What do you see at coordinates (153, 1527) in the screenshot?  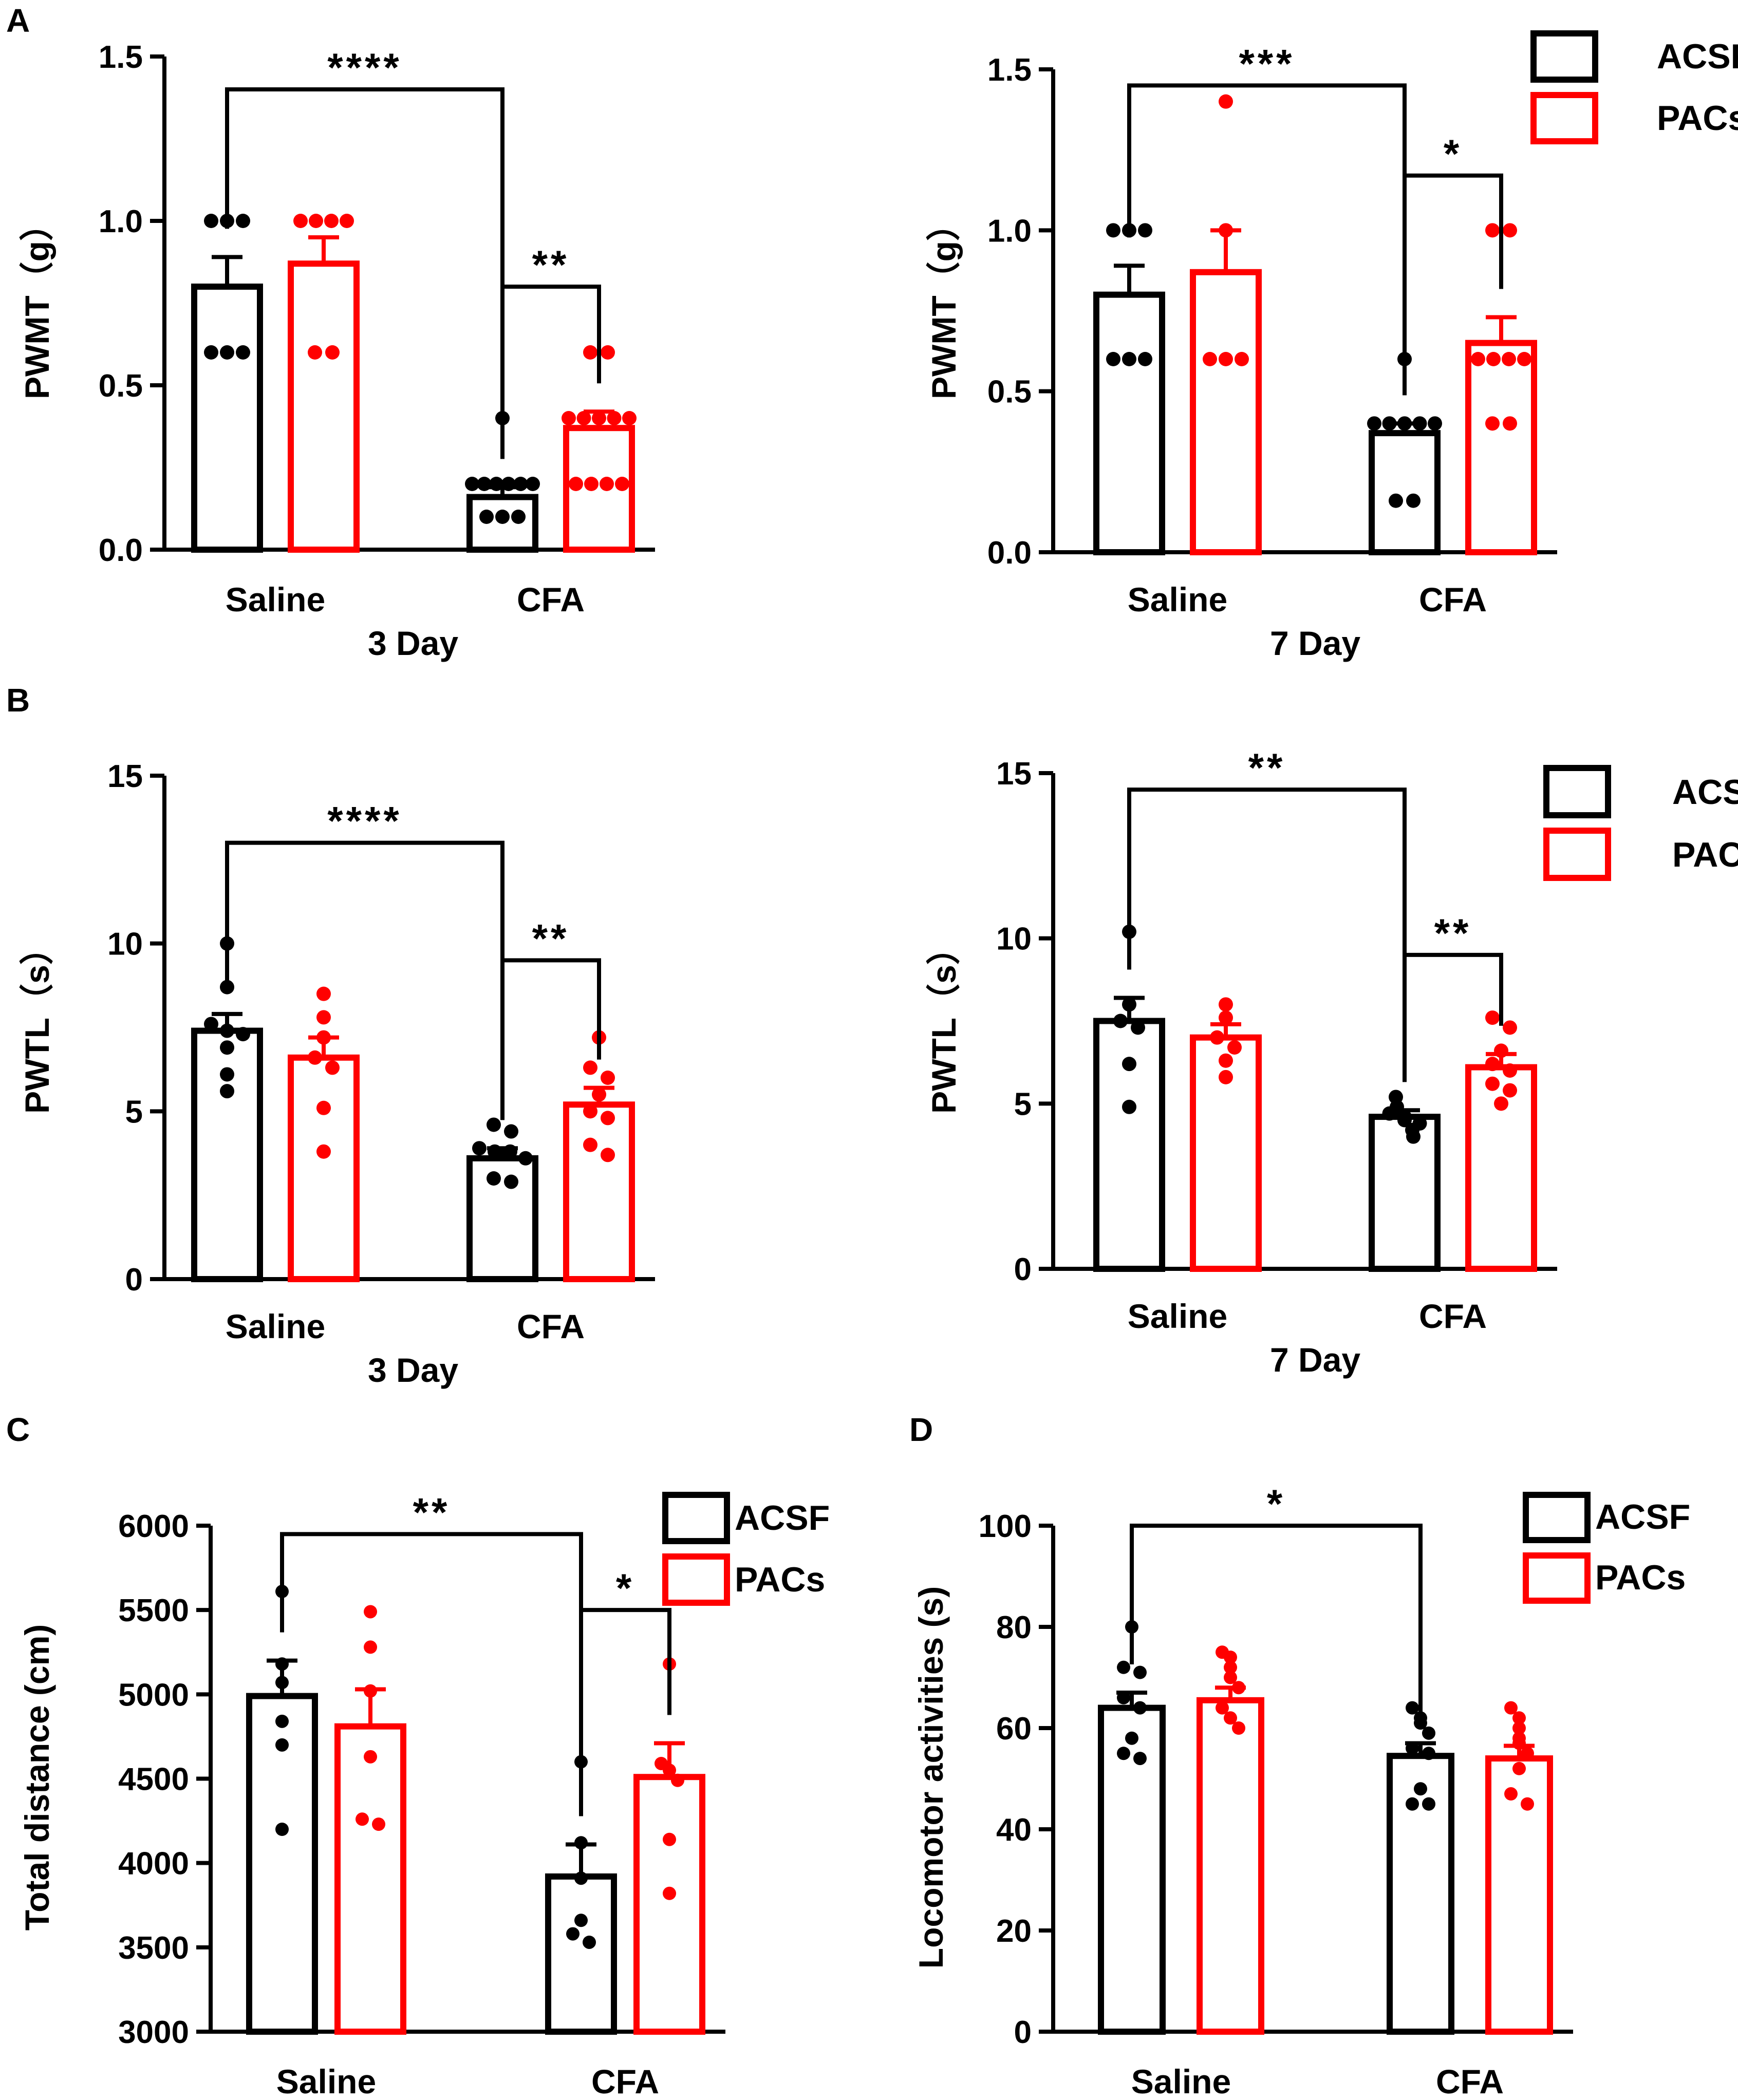 I see `y-tick-label: 6000` at bounding box center [153, 1527].